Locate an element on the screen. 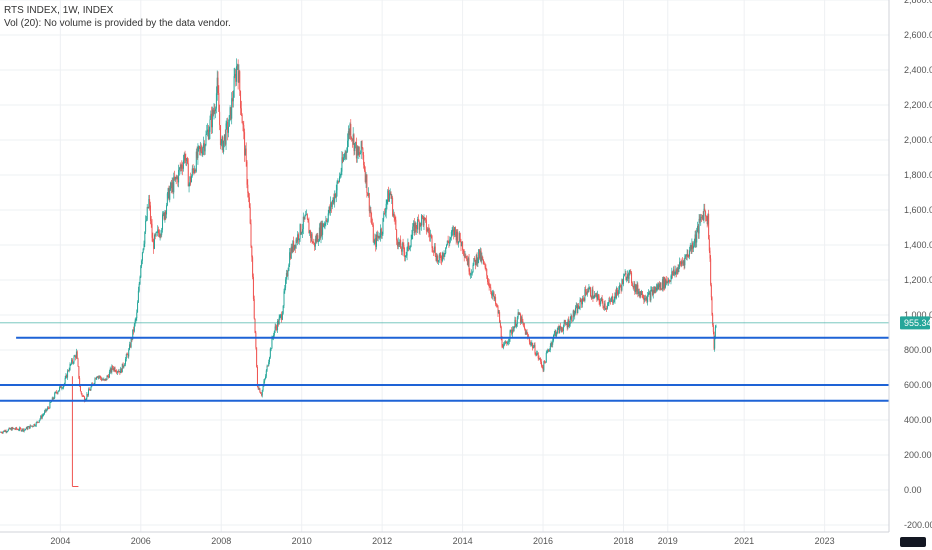  y-tick-label: 2,600.00 is located at coordinates (918, 35).